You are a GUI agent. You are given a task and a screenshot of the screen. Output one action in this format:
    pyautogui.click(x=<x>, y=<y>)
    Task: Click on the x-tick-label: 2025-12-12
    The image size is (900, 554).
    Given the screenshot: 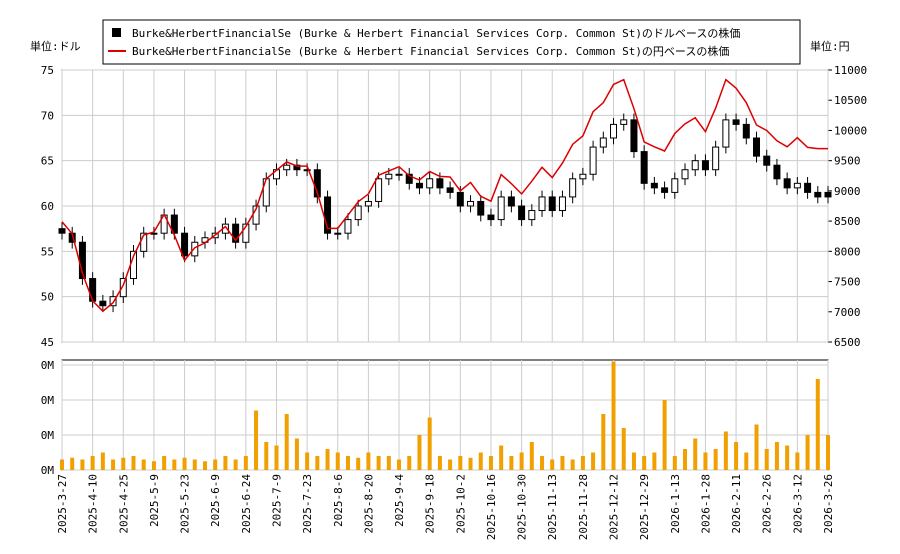 What is the action you would take?
    pyautogui.click(x=614, y=507)
    